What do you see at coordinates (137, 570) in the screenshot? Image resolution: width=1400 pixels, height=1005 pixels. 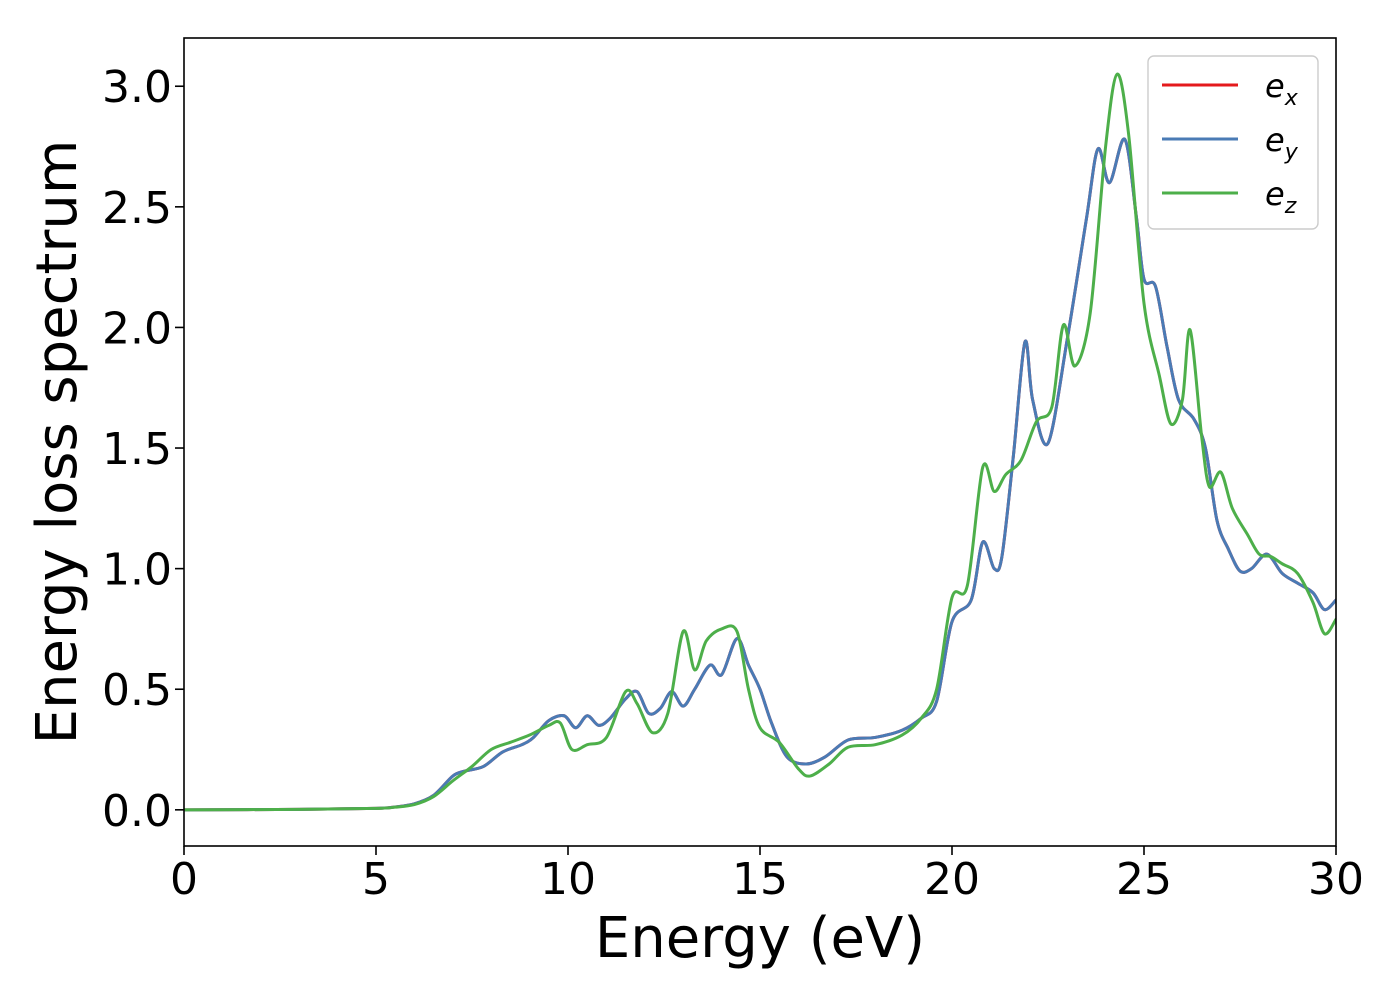 I see `y-tick-label: 1.0` at bounding box center [137, 570].